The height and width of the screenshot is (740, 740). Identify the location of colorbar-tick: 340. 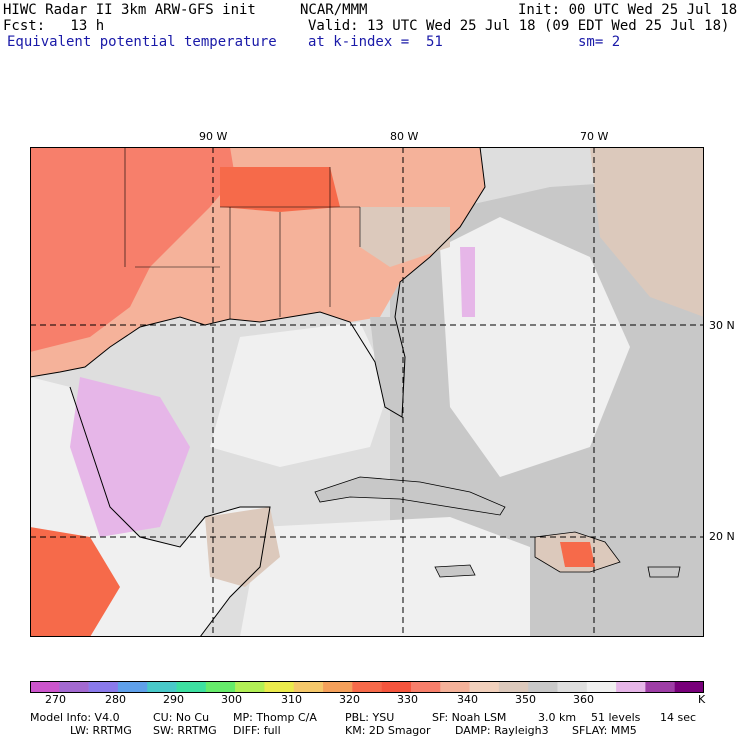
(467, 699).